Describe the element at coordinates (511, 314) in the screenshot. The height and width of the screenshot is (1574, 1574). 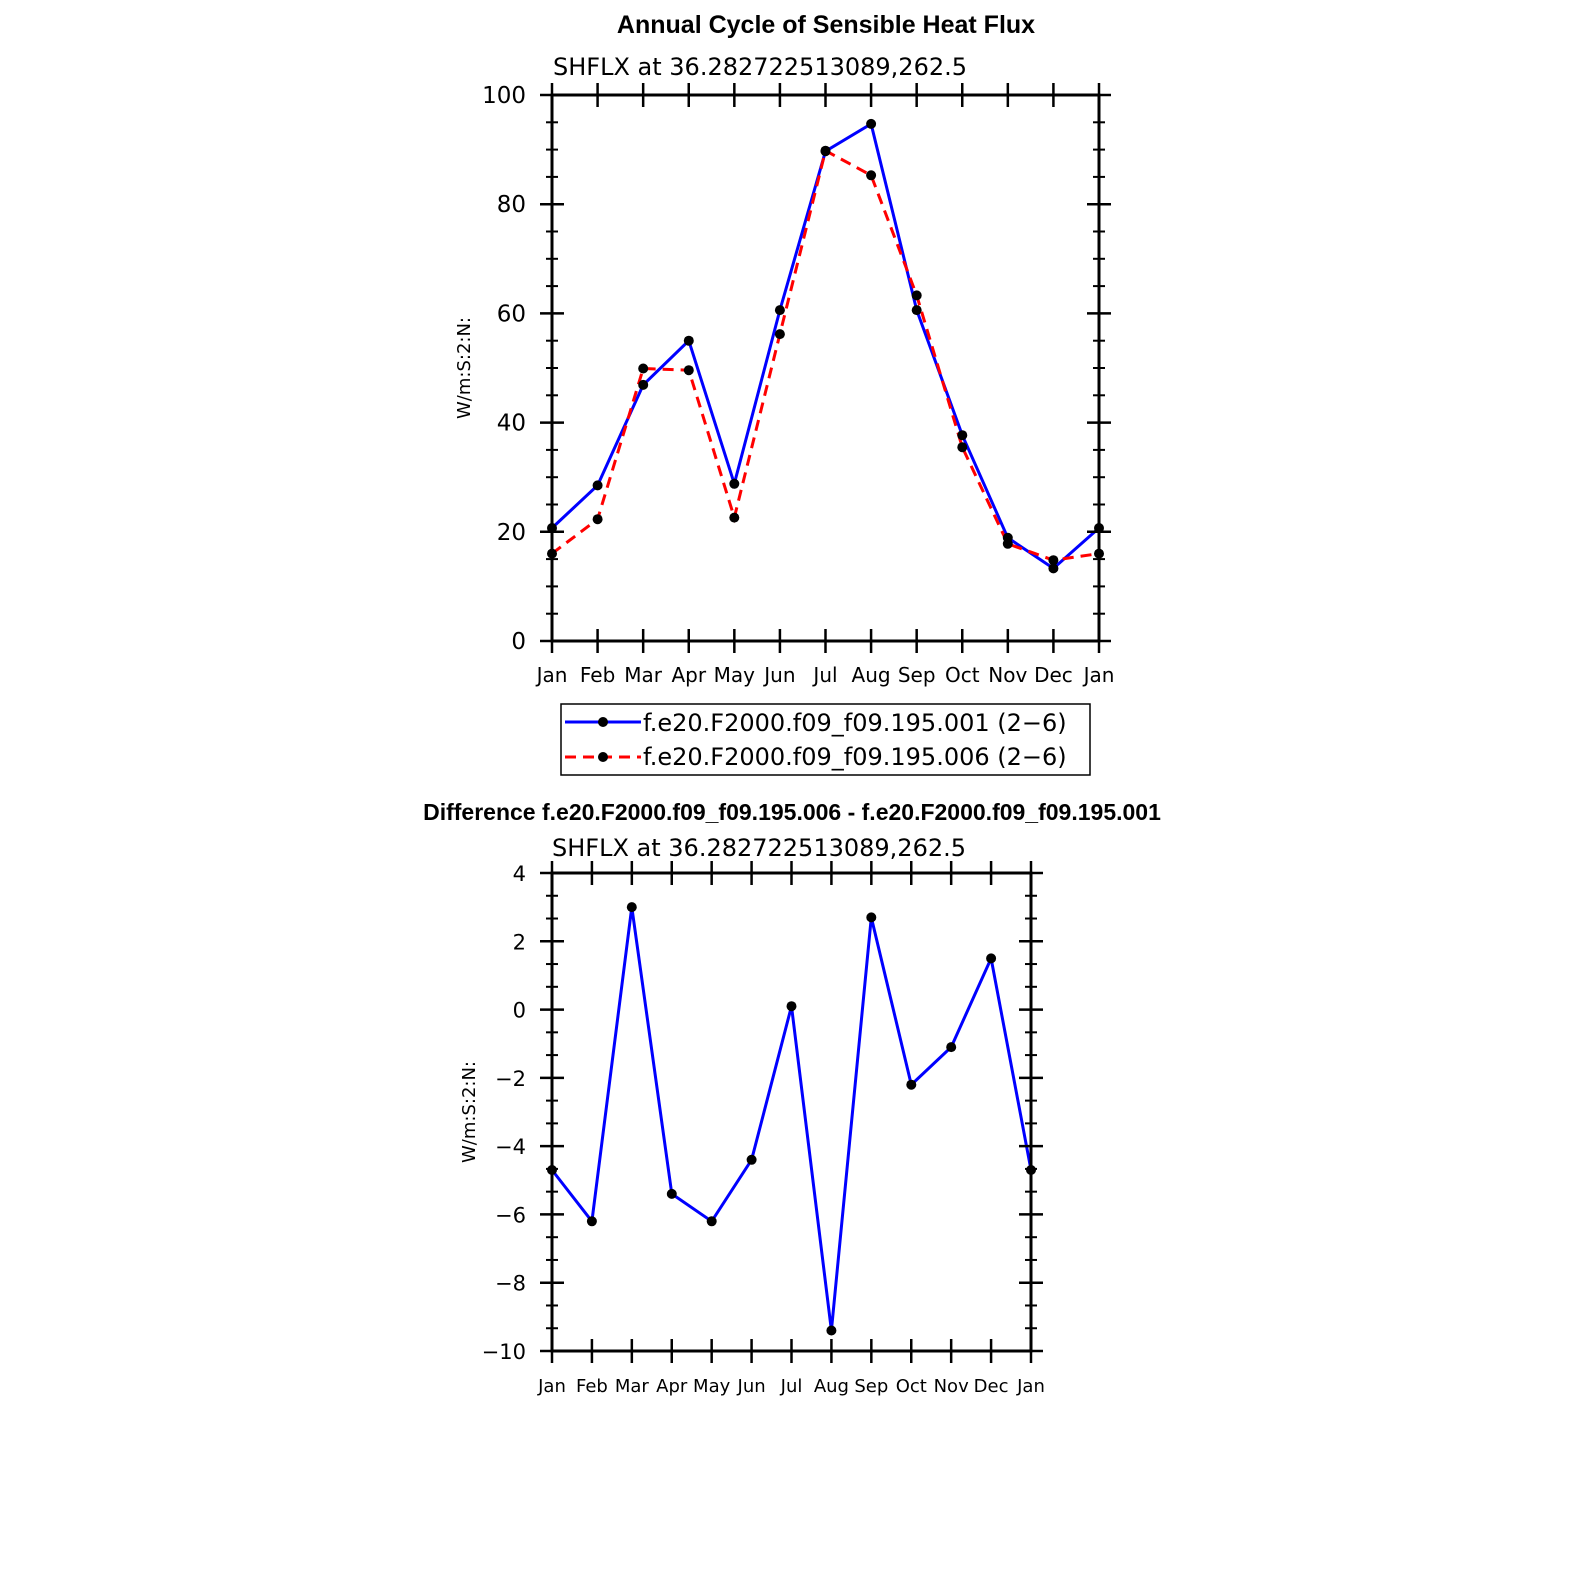
I see `y-tick-label: 60` at that location.